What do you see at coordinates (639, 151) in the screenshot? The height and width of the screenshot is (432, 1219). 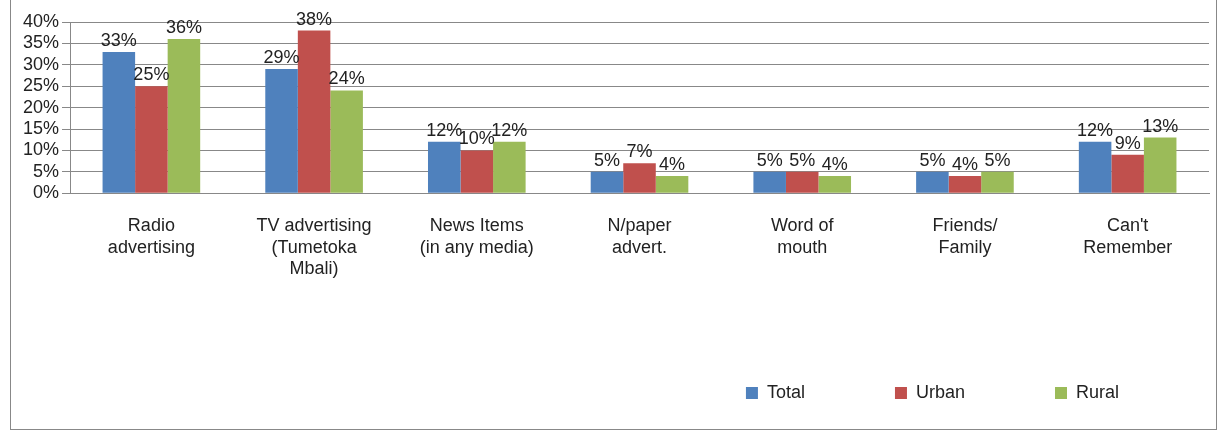 I see `data-label: 7%` at bounding box center [639, 151].